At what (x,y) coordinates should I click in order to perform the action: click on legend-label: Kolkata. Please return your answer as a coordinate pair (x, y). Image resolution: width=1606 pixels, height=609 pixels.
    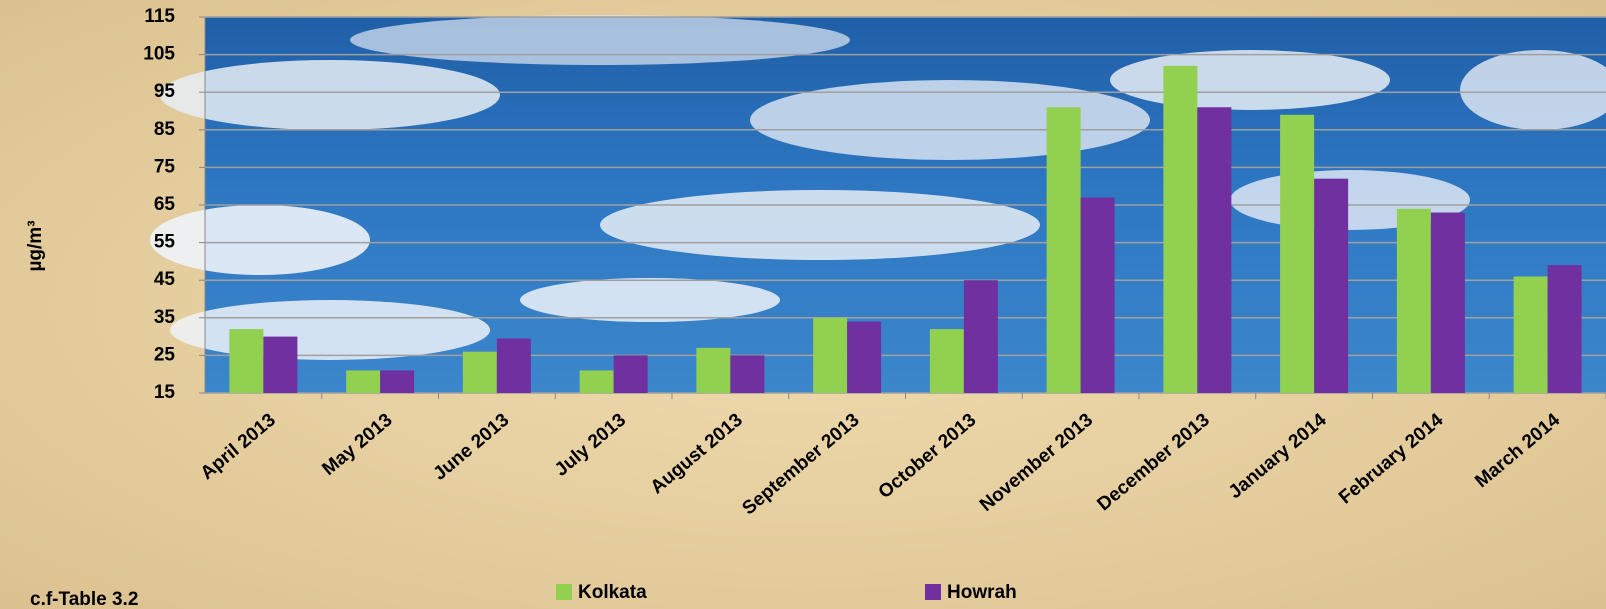
    Looking at the image, I should click on (612, 592).